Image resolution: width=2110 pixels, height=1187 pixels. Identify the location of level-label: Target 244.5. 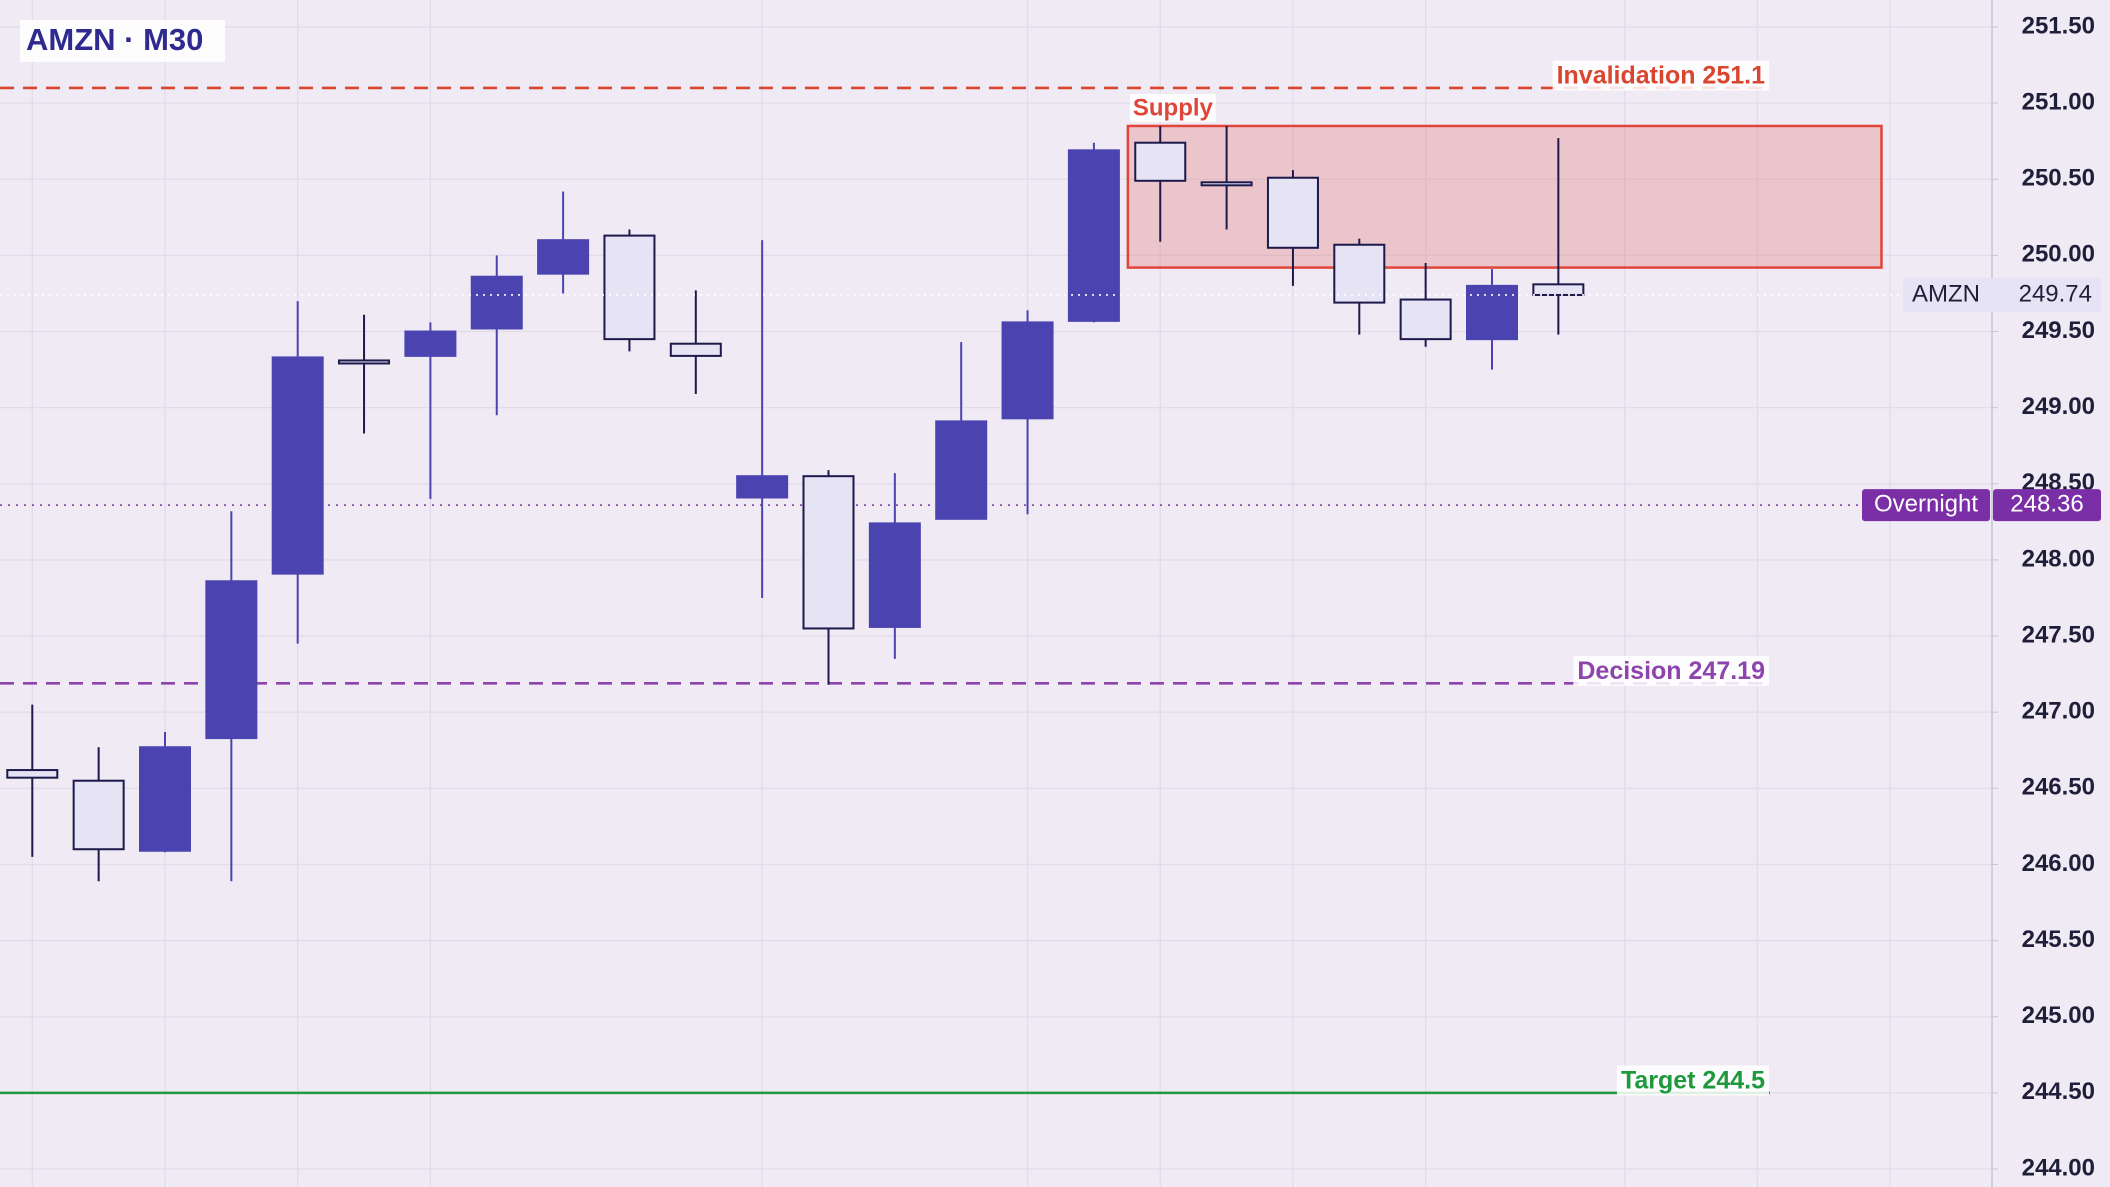
(1693, 1080).